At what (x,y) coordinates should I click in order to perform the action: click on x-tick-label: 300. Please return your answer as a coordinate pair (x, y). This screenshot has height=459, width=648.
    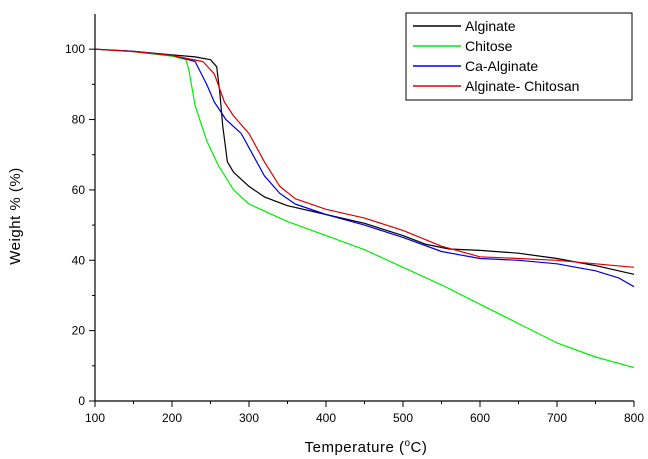
    Looking at the image, I should click on (249, 418).